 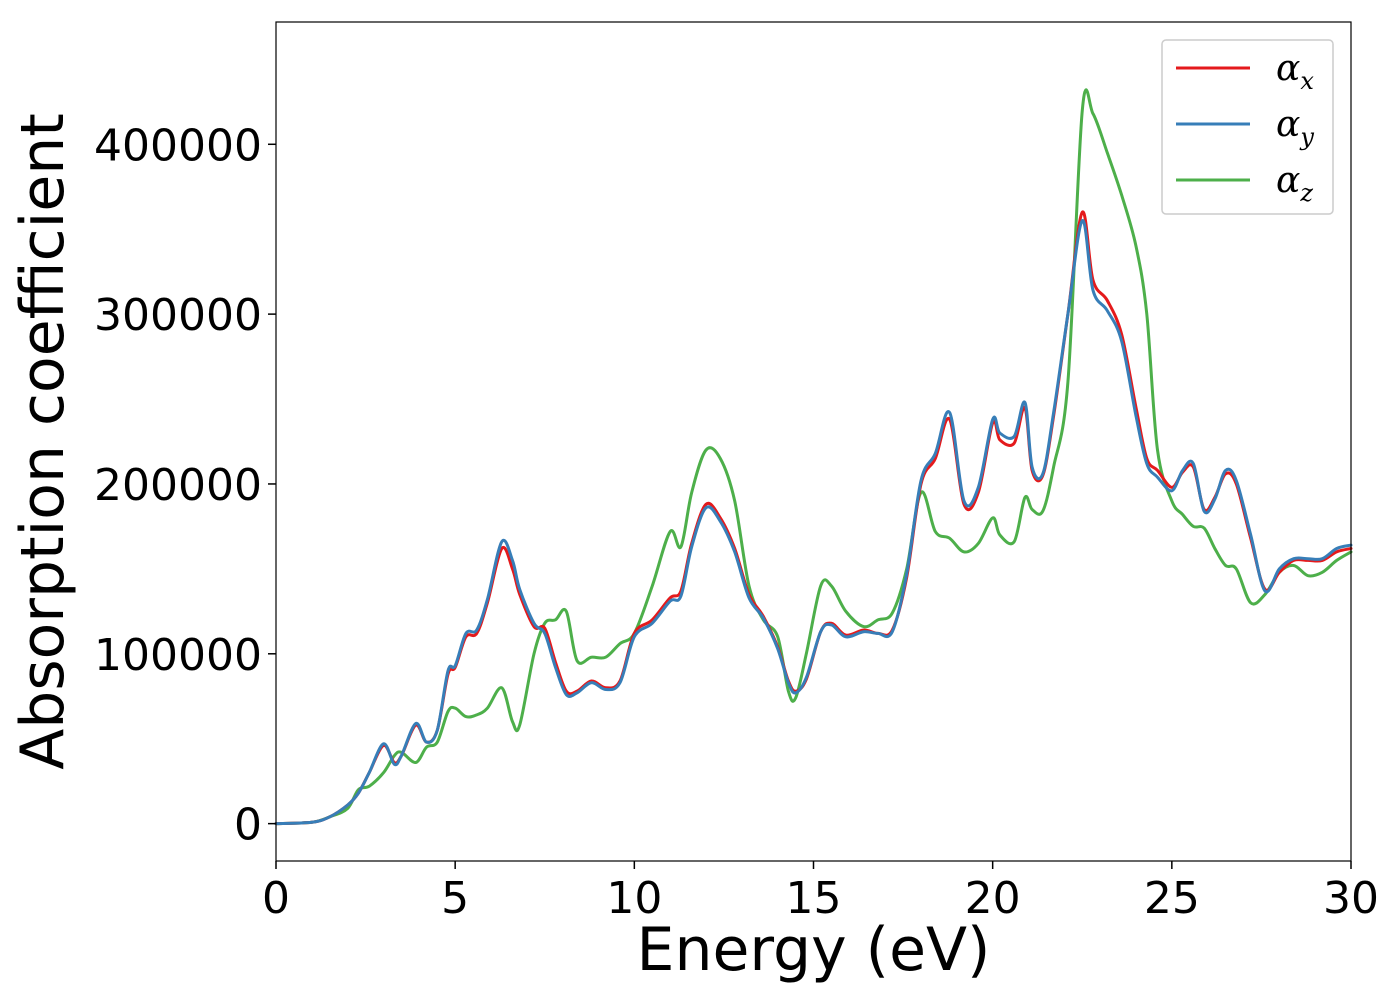 I want to click on x-tick-label: 15, so click(x=814, y=898).